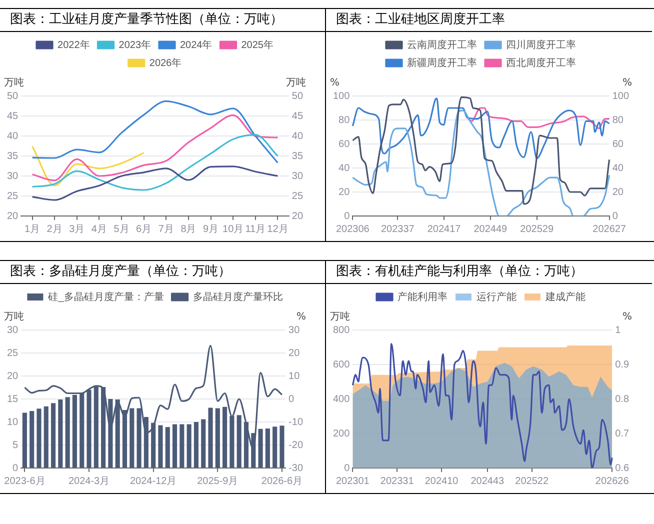 This screenshot has width=654, height=524. What do you see at coordinates (13, 96) in the screenshot?
I see `y-tick-label: 50` at bounding box center [13, 96].